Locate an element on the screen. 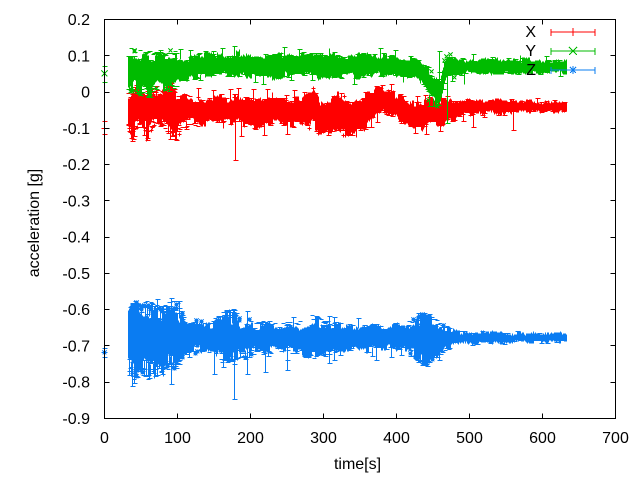  svg-text: 400 is located at coordinates (396, 438).